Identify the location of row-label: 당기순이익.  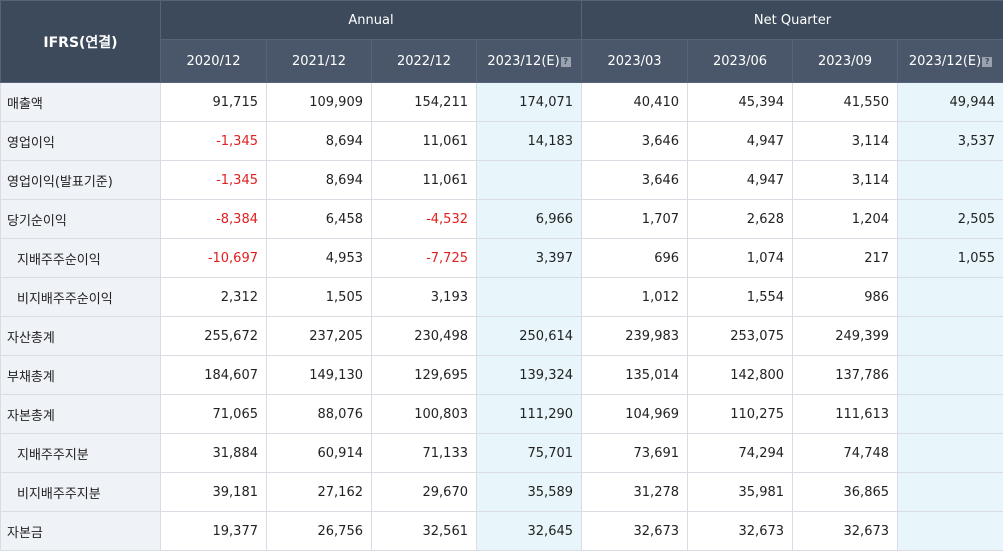
(80, 219).